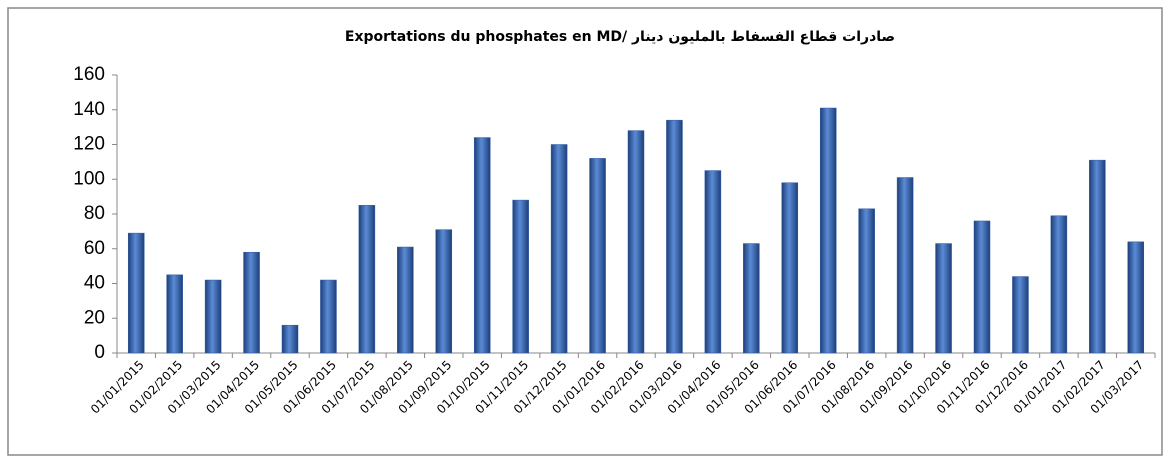  I want to click on y-tick-label: 40, so click(94, 283).